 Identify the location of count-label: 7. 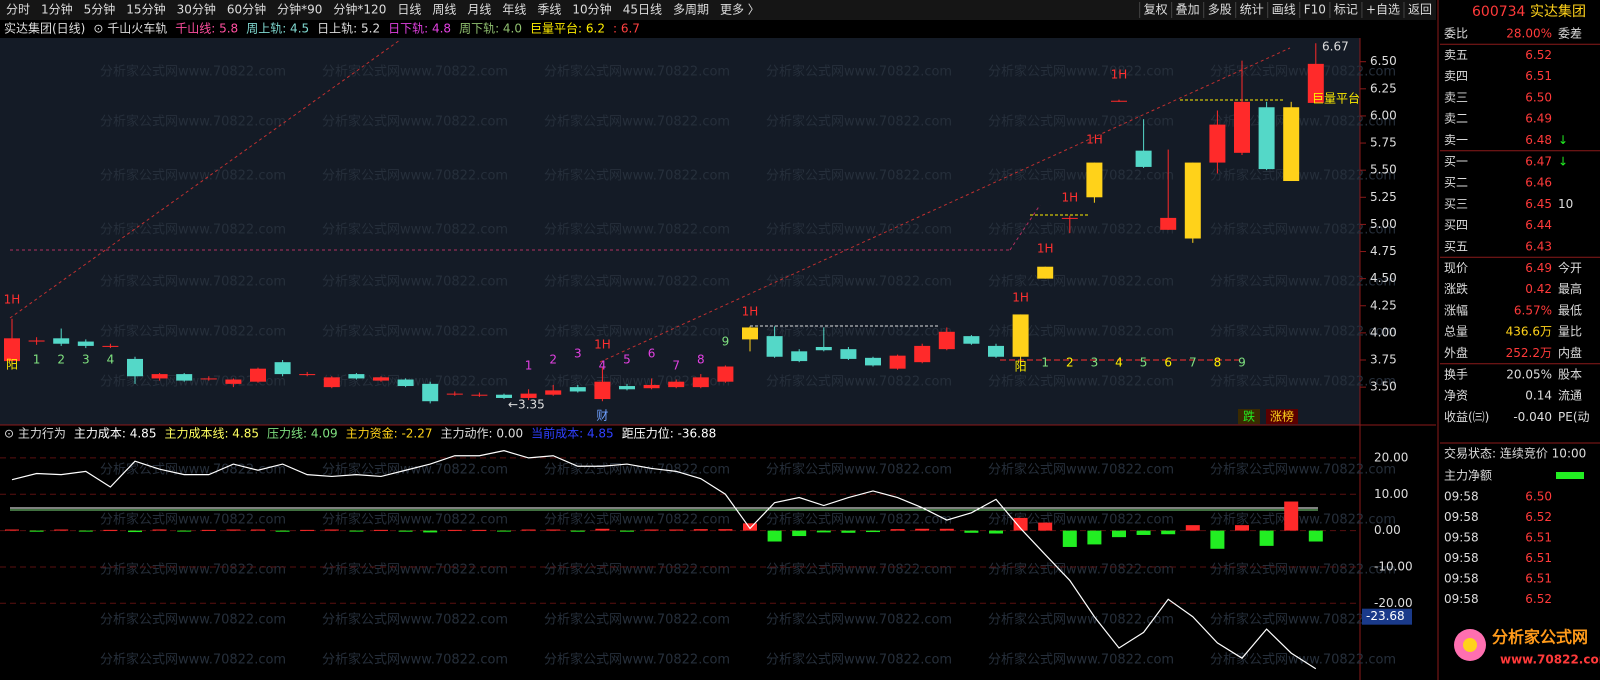
(676, 366).